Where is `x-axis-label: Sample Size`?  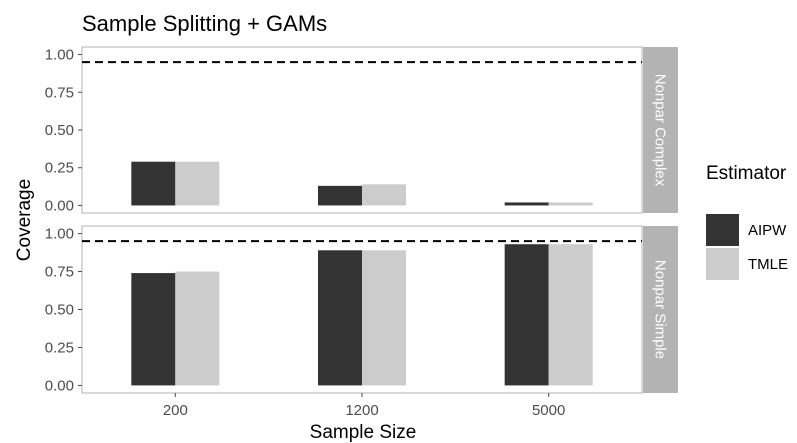
x-axis-label: Sample Size is located at coordinates (363, 432).